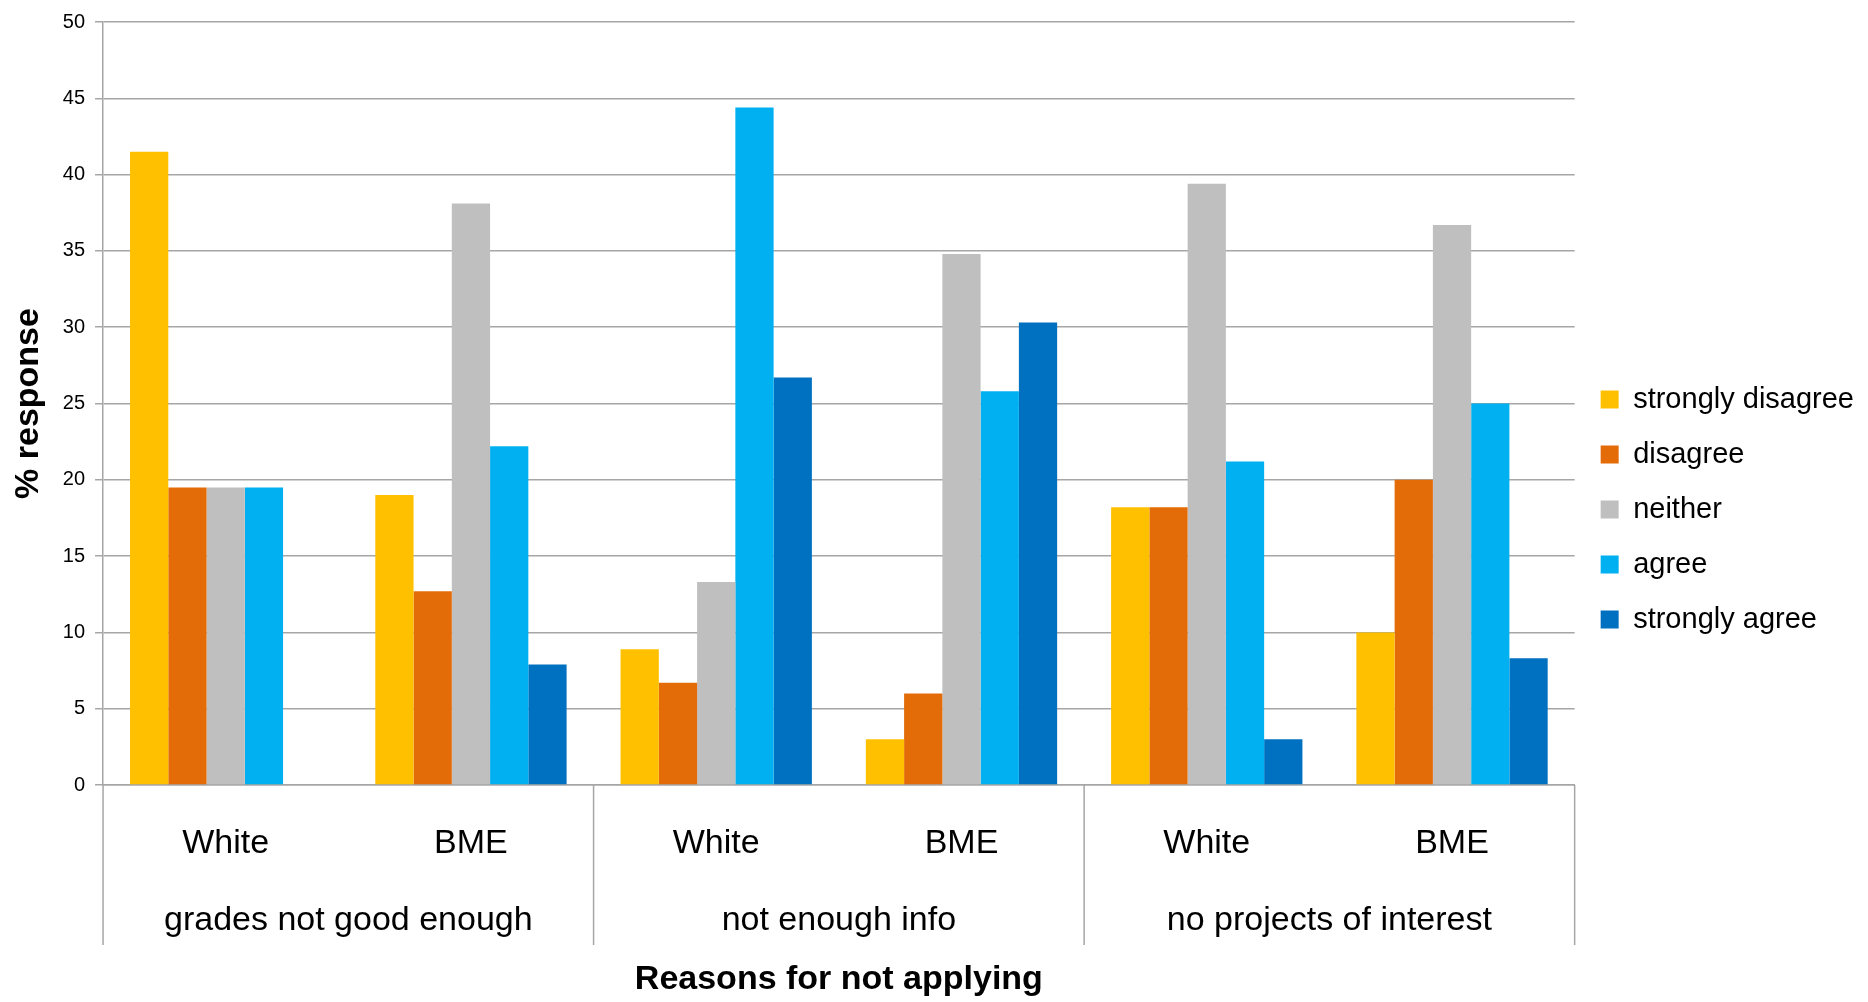  I want to click on legend-label: neither, so click(1678, 507).